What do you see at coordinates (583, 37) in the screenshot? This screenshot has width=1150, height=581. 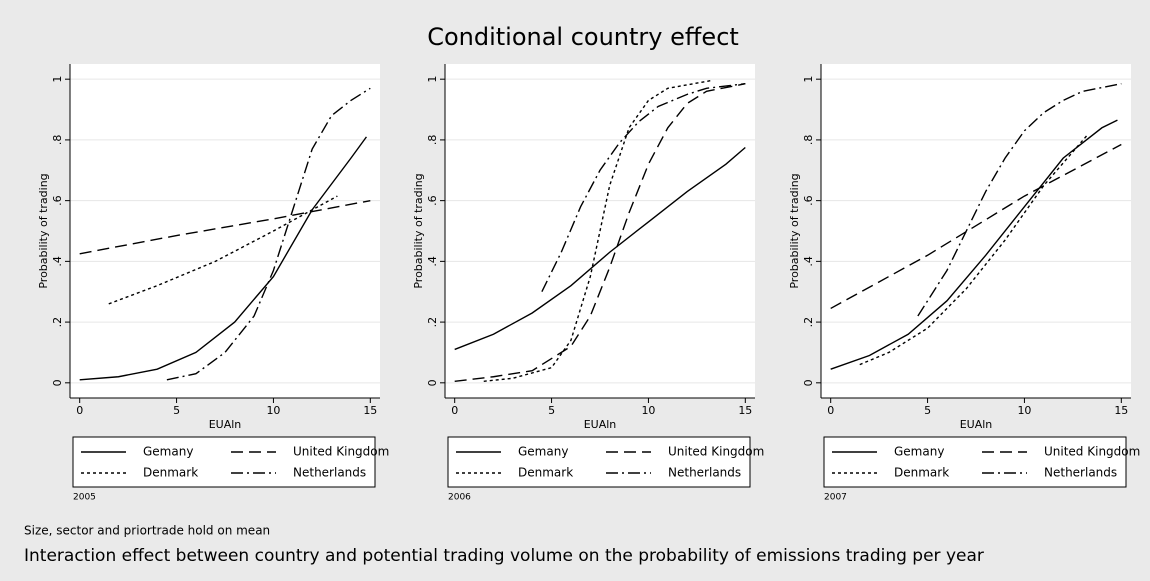 I see `chart-title: Conditional country effect` at bounding box center [583, 37].